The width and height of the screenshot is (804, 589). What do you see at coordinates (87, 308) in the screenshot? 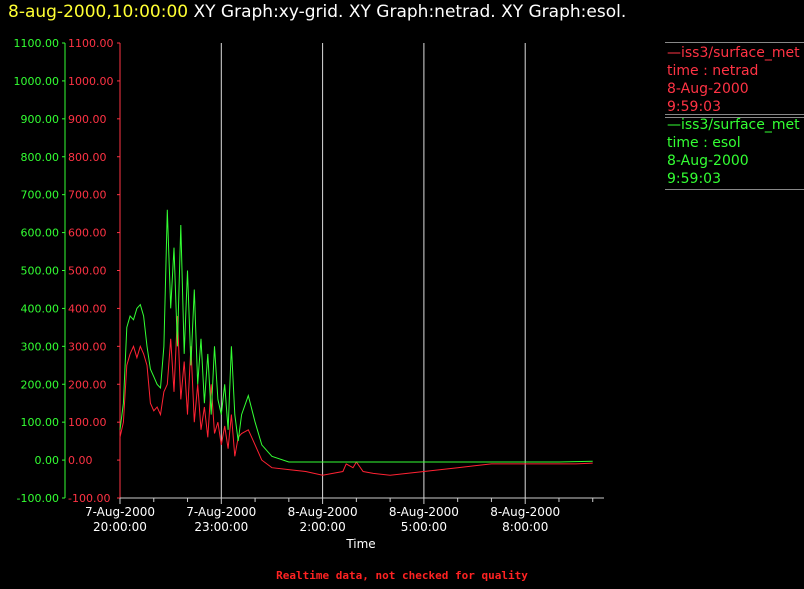
I see `y-tick-label-netrad-5: 400.00` at bounding box center [87, 308].